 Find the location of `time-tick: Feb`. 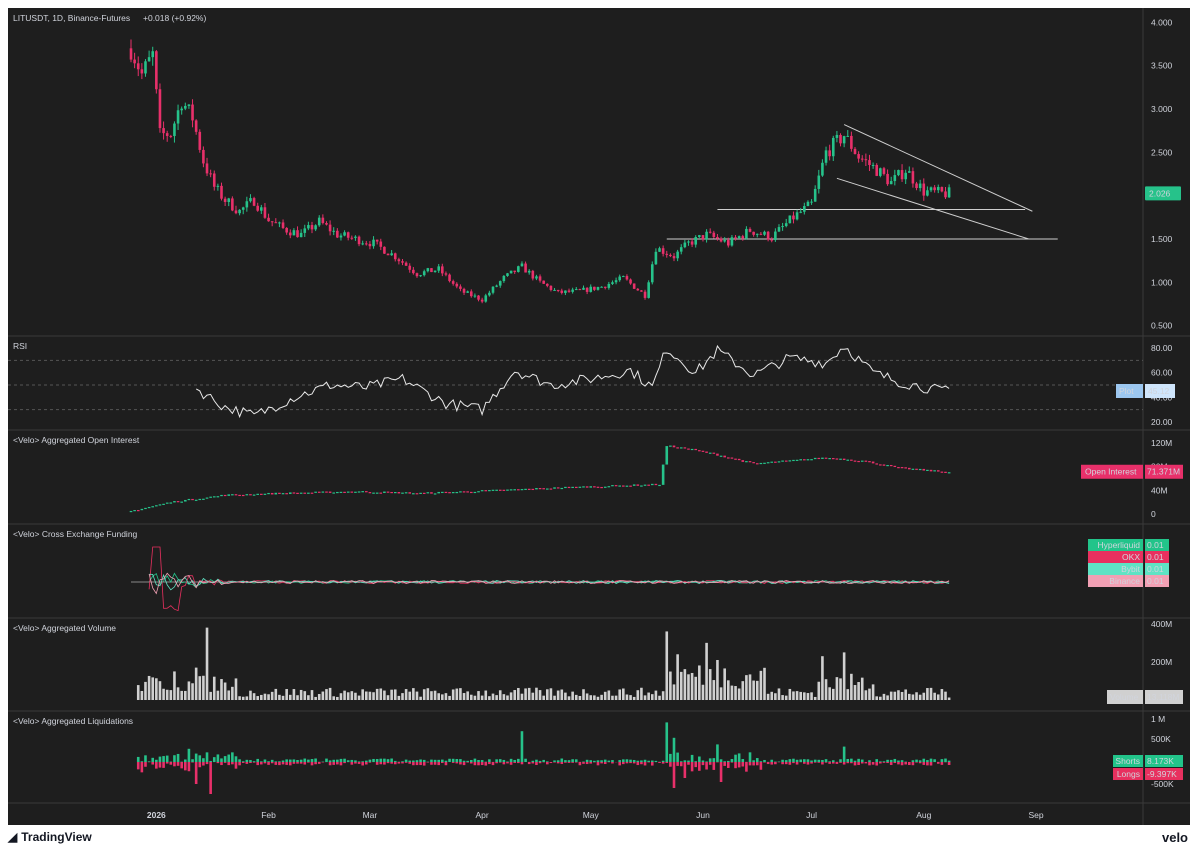

time-tick: Feb is located at coordinates (268, 815).